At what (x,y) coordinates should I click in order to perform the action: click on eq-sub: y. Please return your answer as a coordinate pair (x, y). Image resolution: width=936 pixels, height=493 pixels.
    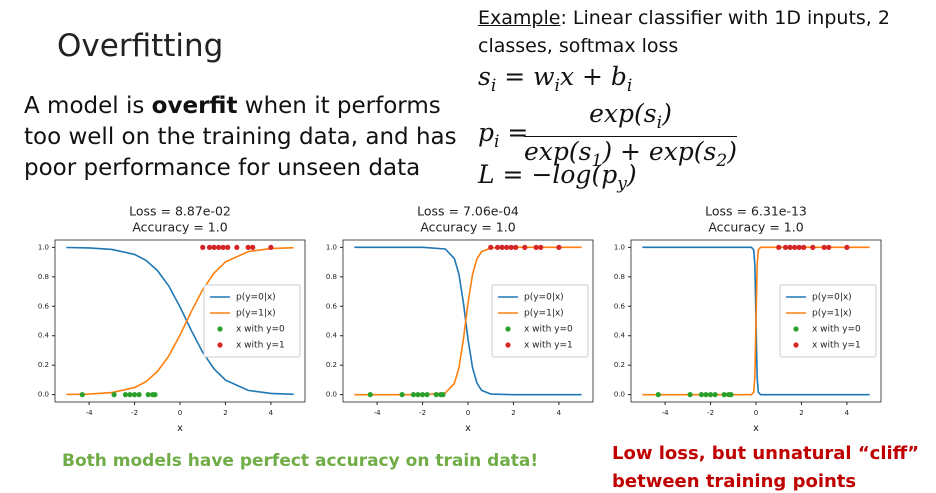
    Looking at the image, I should click on (622, 184).